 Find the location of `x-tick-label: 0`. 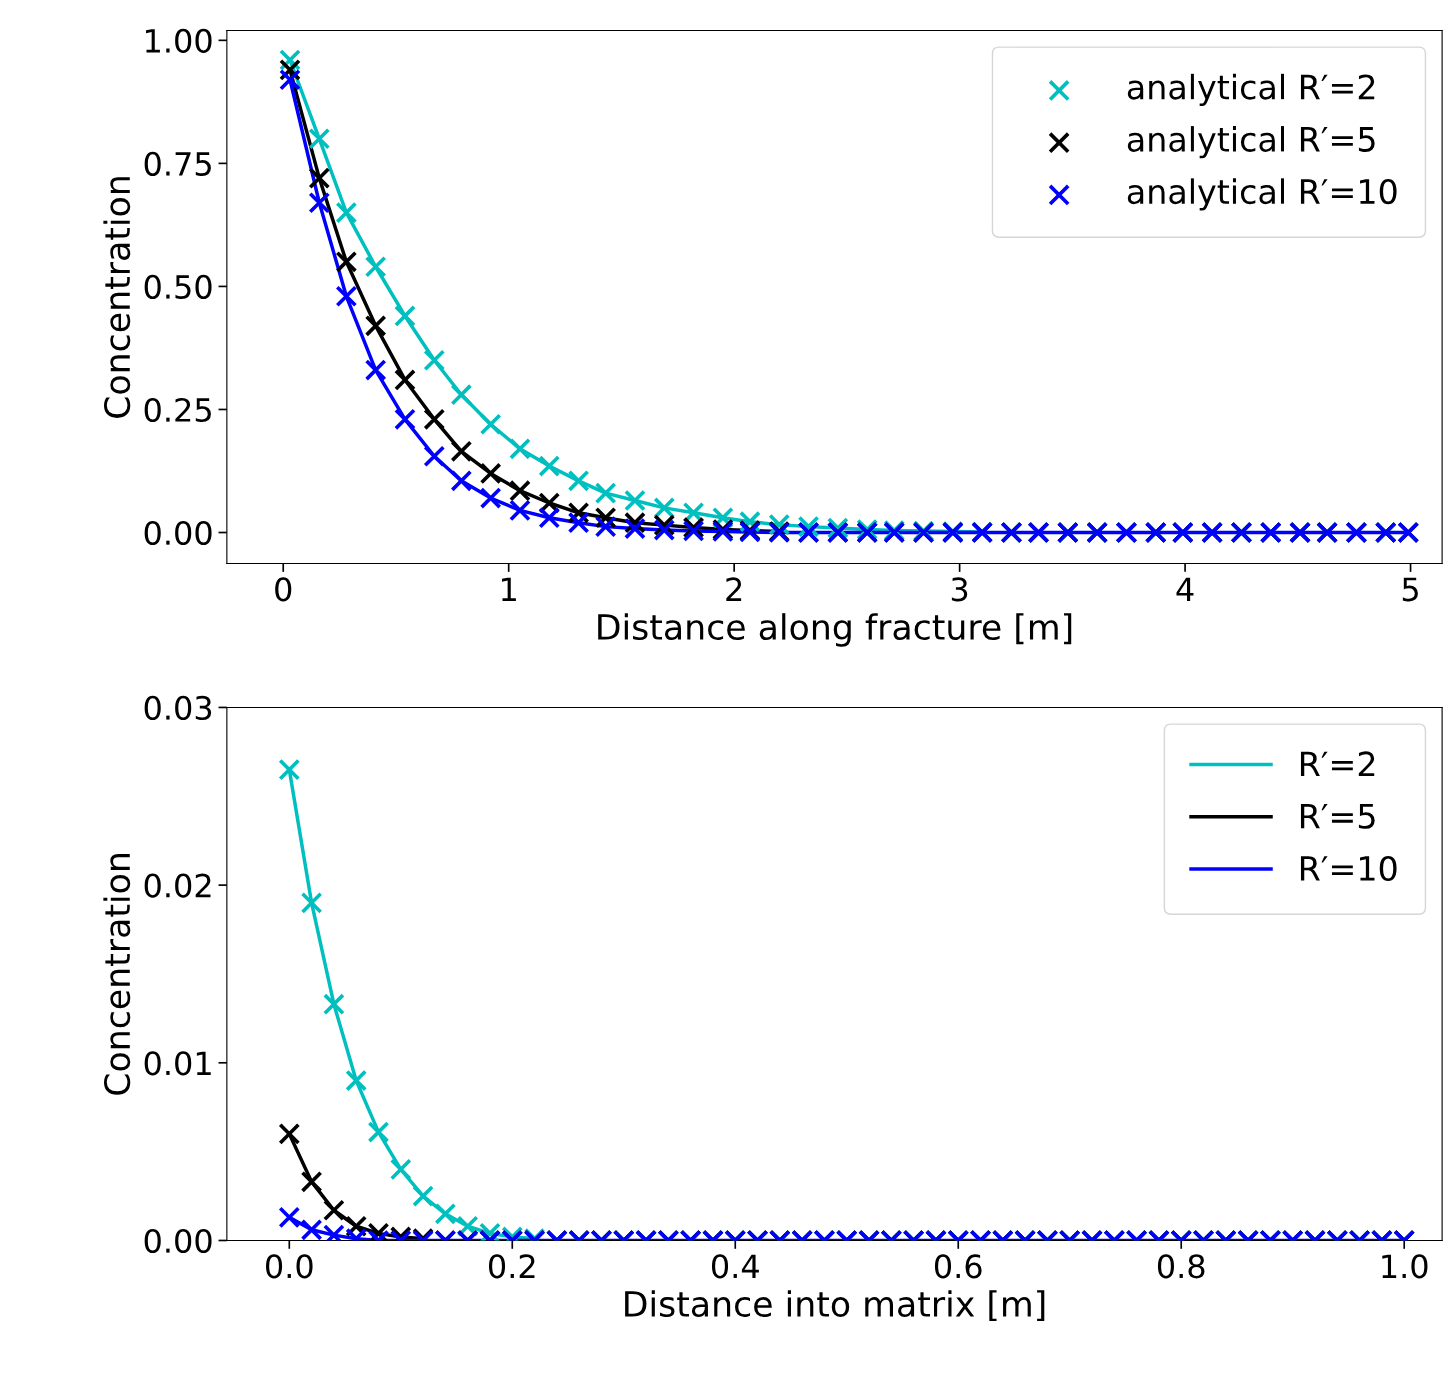

x-tick-label: 0 is located at coordinates (283, 589).